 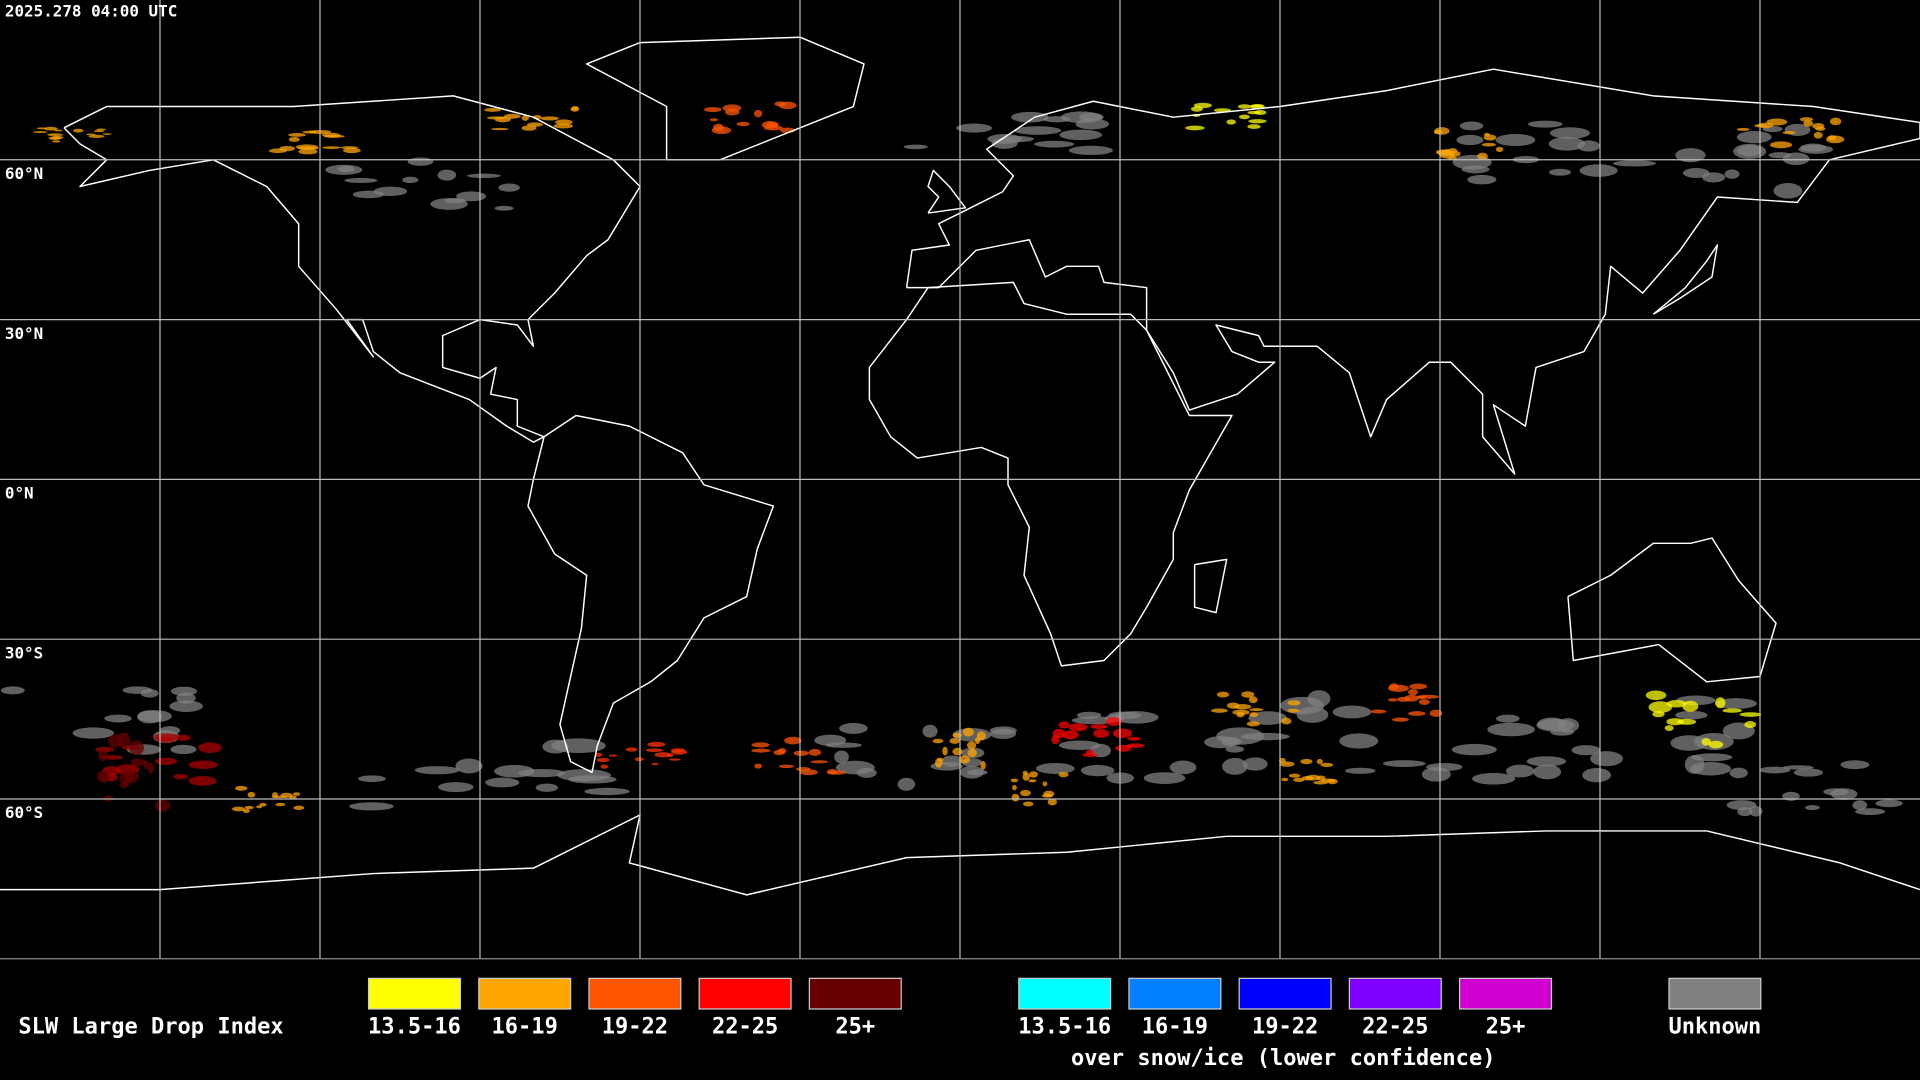 What do you see at coordinates (150, 1026) in the screenshot?
I see `legend-title: SLW Large Drop Index` at bounding box center [150, 1026].